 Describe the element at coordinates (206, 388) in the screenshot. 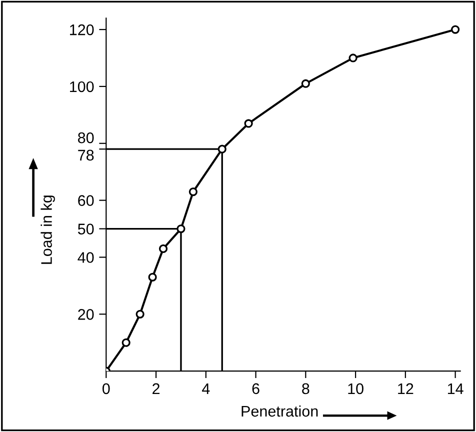

I see `x-tick-label: 4` at that location.